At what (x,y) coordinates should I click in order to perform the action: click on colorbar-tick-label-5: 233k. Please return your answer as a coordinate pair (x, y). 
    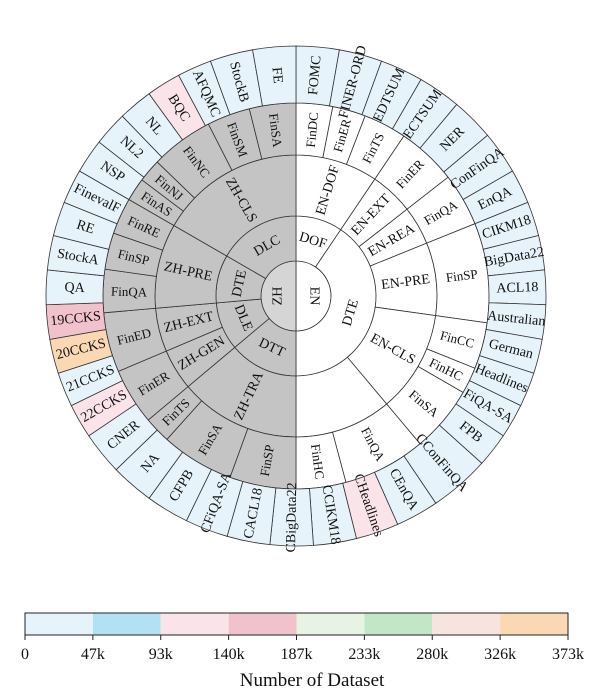
    Looking at the image, I should click on (364, 654).